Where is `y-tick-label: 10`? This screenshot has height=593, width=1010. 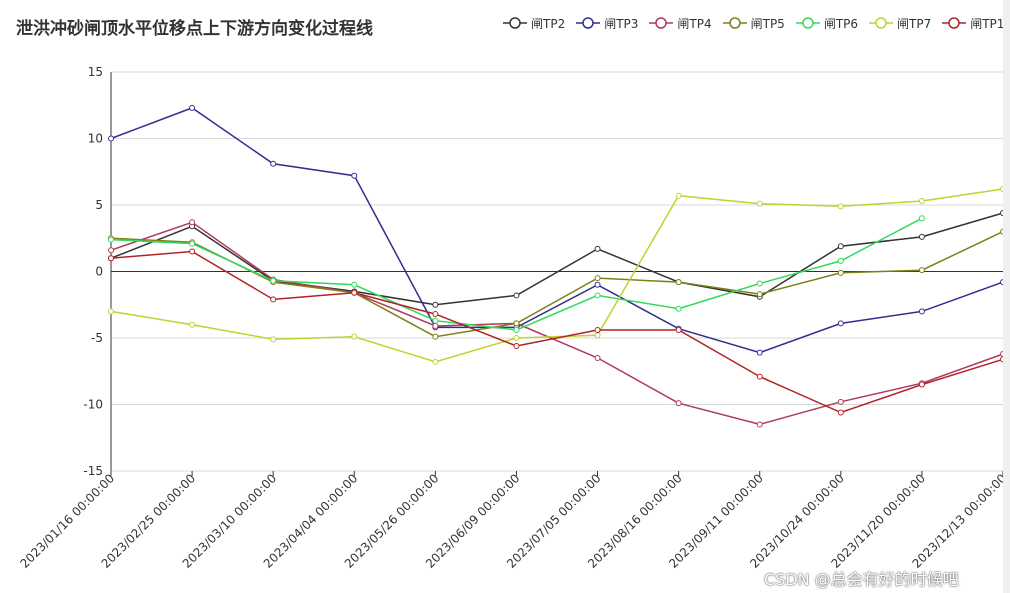
y-tick-label: 10 is located at coordinates (95, 139).